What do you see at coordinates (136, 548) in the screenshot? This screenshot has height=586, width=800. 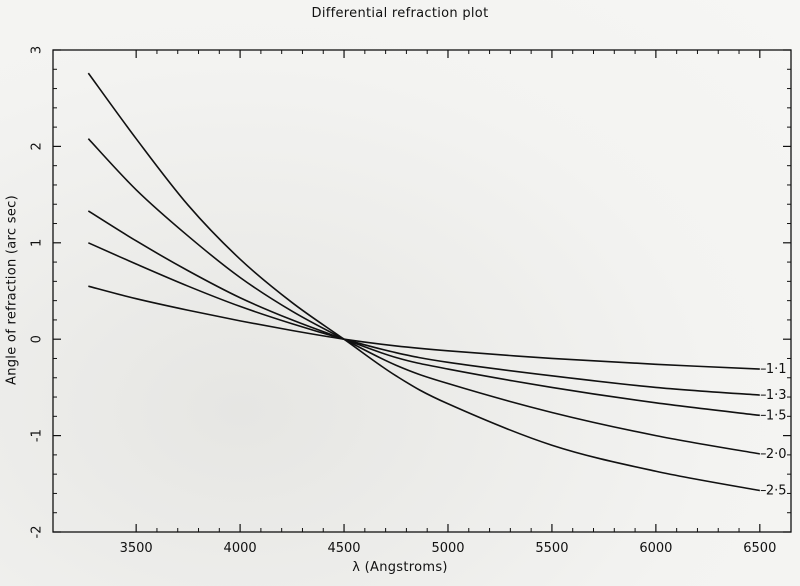 I see `x-tick-label: 3500` at bounding box center [136, 548].